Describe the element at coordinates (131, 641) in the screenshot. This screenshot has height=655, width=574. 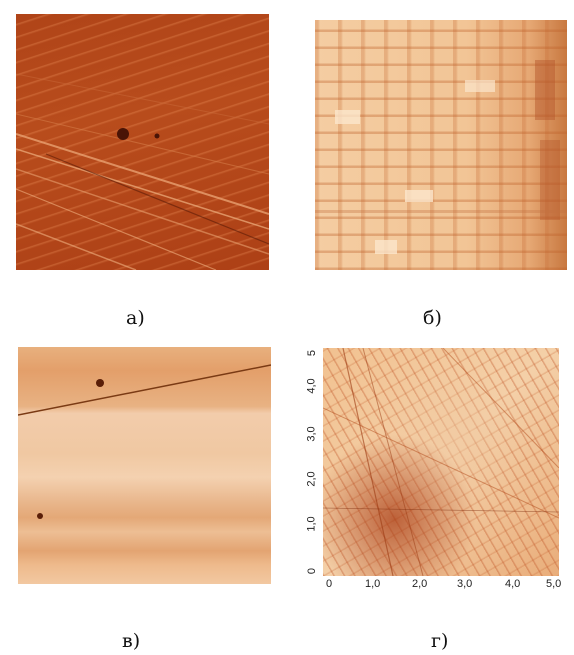
I see `caption-v: в)` at that location.